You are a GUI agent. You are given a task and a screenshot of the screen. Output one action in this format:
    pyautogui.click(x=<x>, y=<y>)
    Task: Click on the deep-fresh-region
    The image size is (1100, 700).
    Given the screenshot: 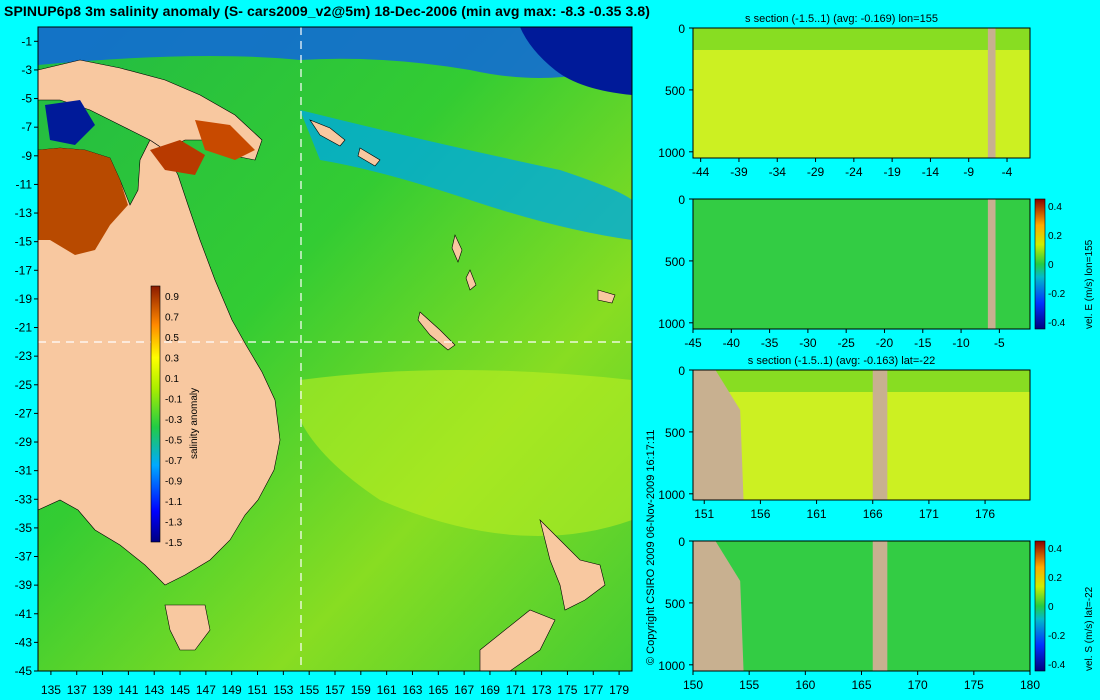 What is the action you would take?
    pyautogui.click(x=576, y=61)
    